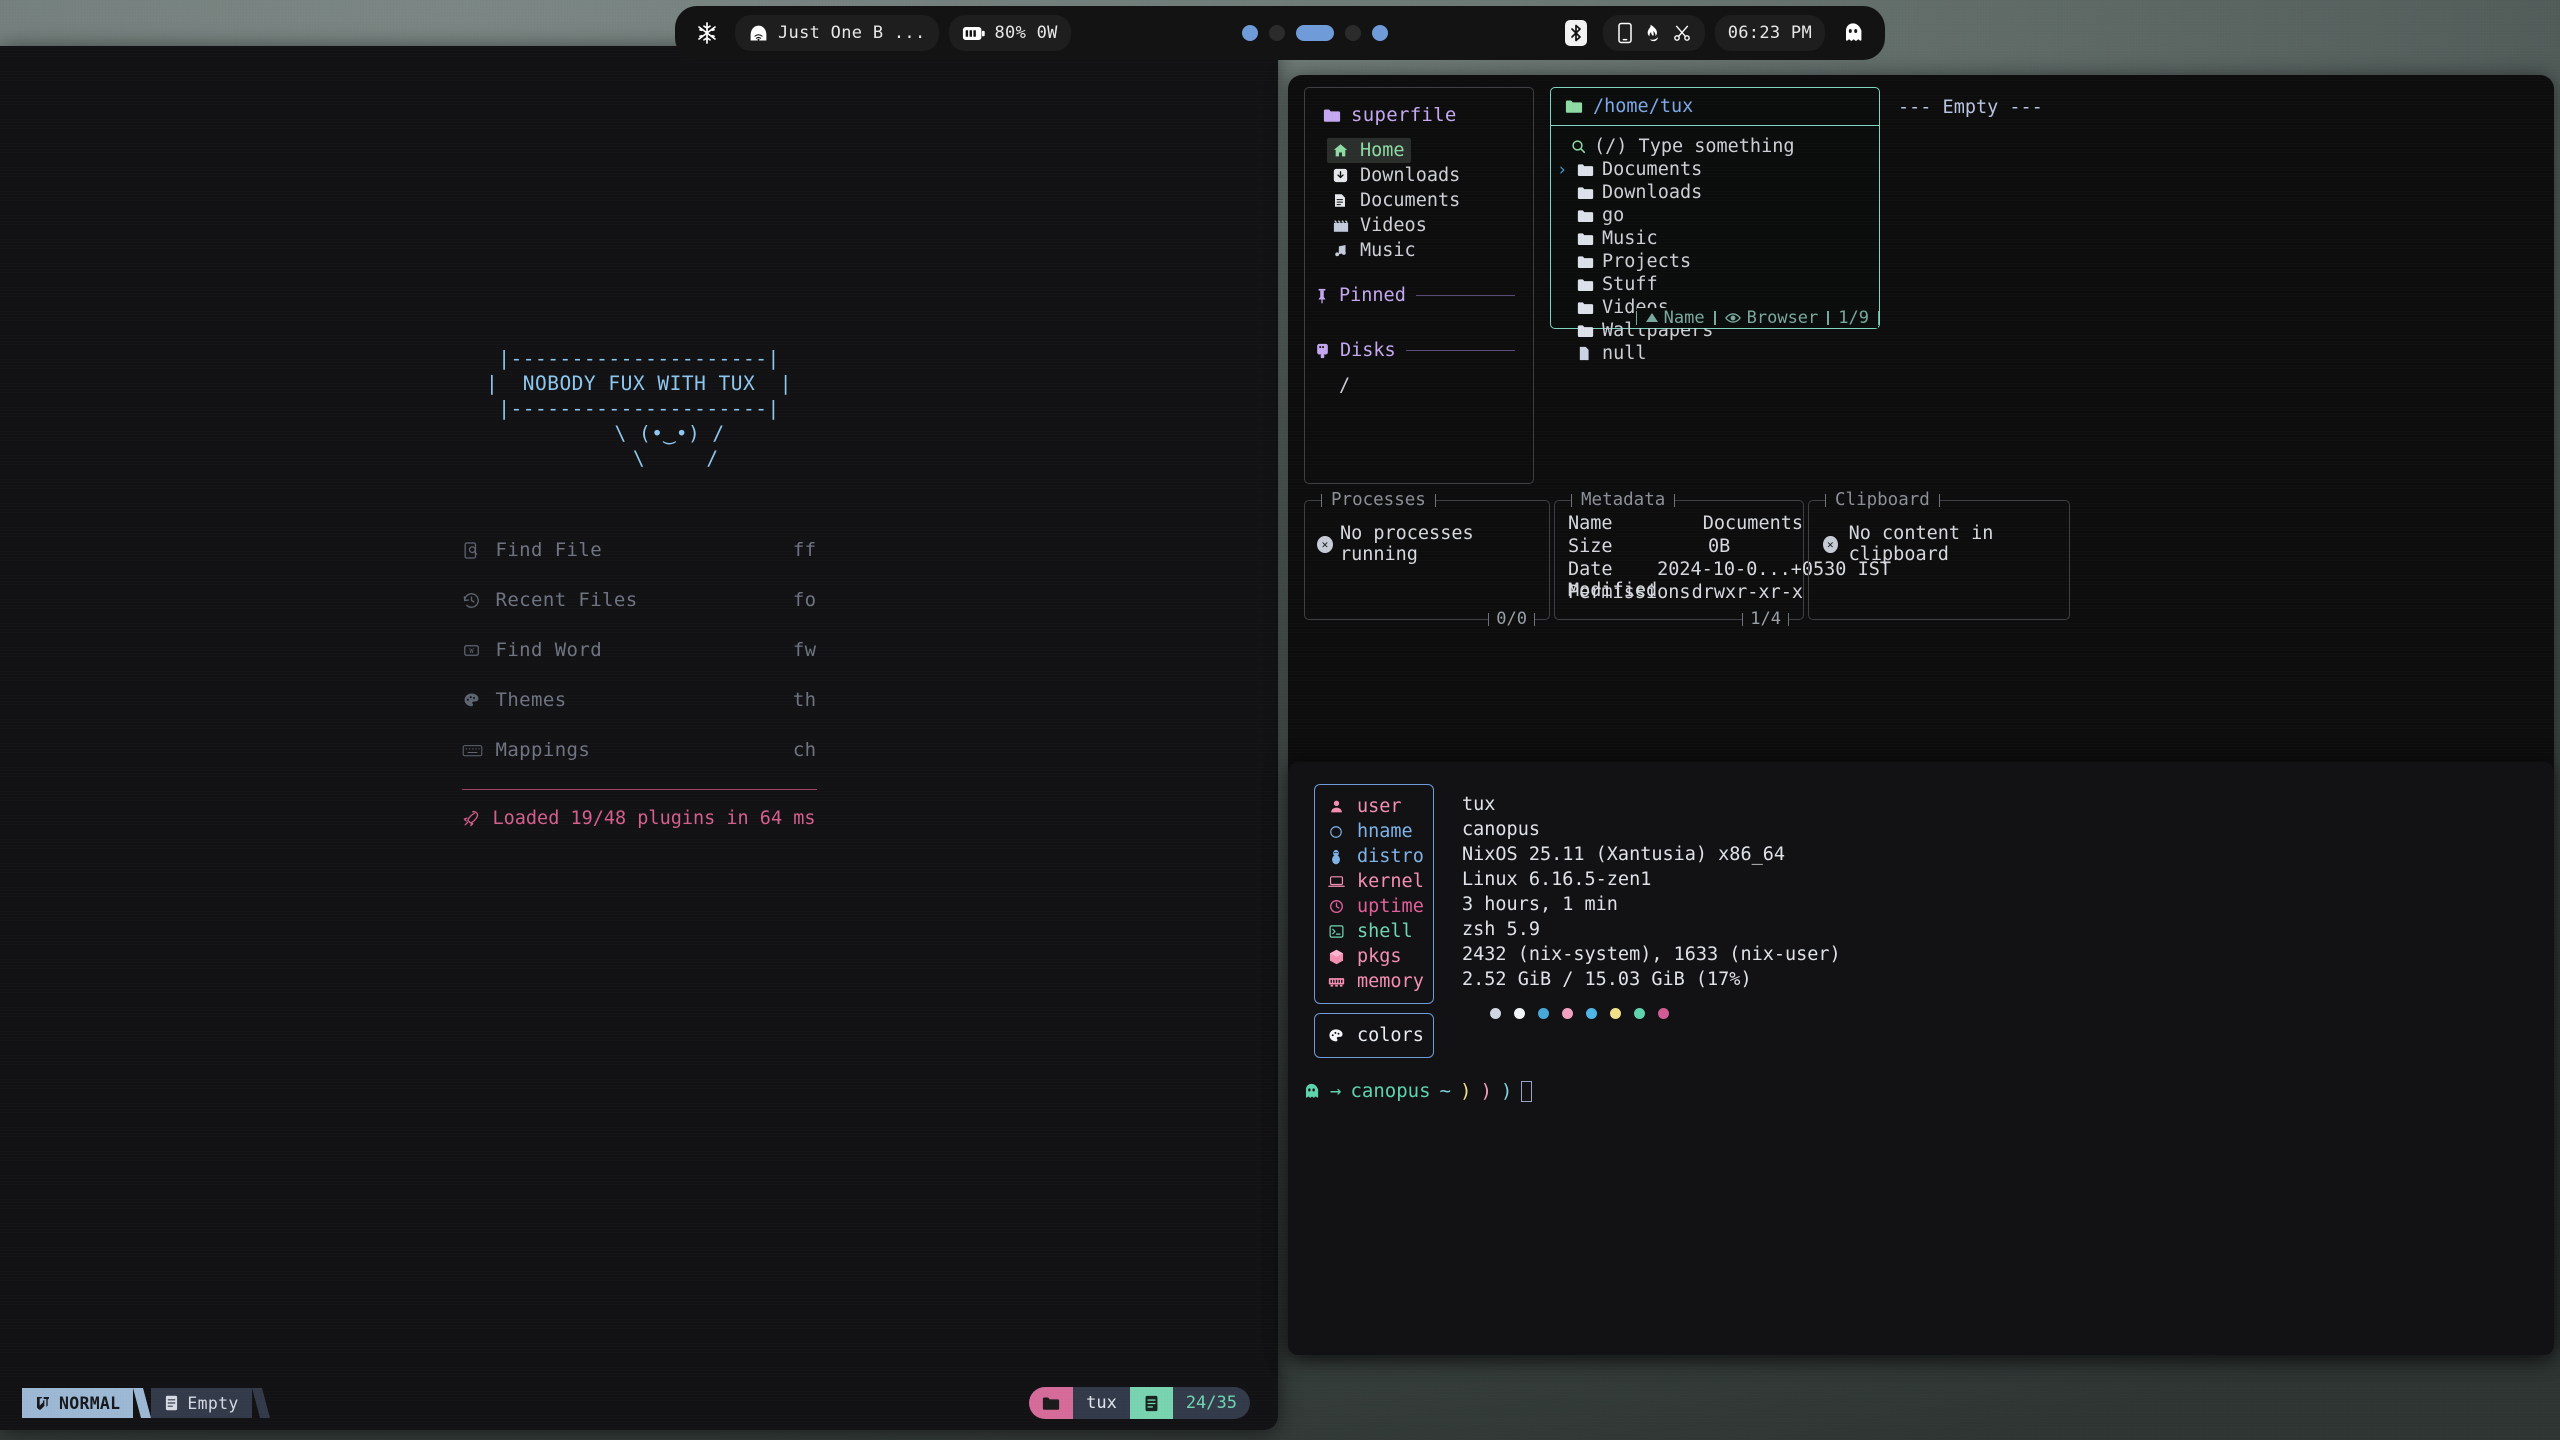  Describe the element at coordinates (1771, 318) in the screenshot. I see `browser-mode: Browser` at that location.